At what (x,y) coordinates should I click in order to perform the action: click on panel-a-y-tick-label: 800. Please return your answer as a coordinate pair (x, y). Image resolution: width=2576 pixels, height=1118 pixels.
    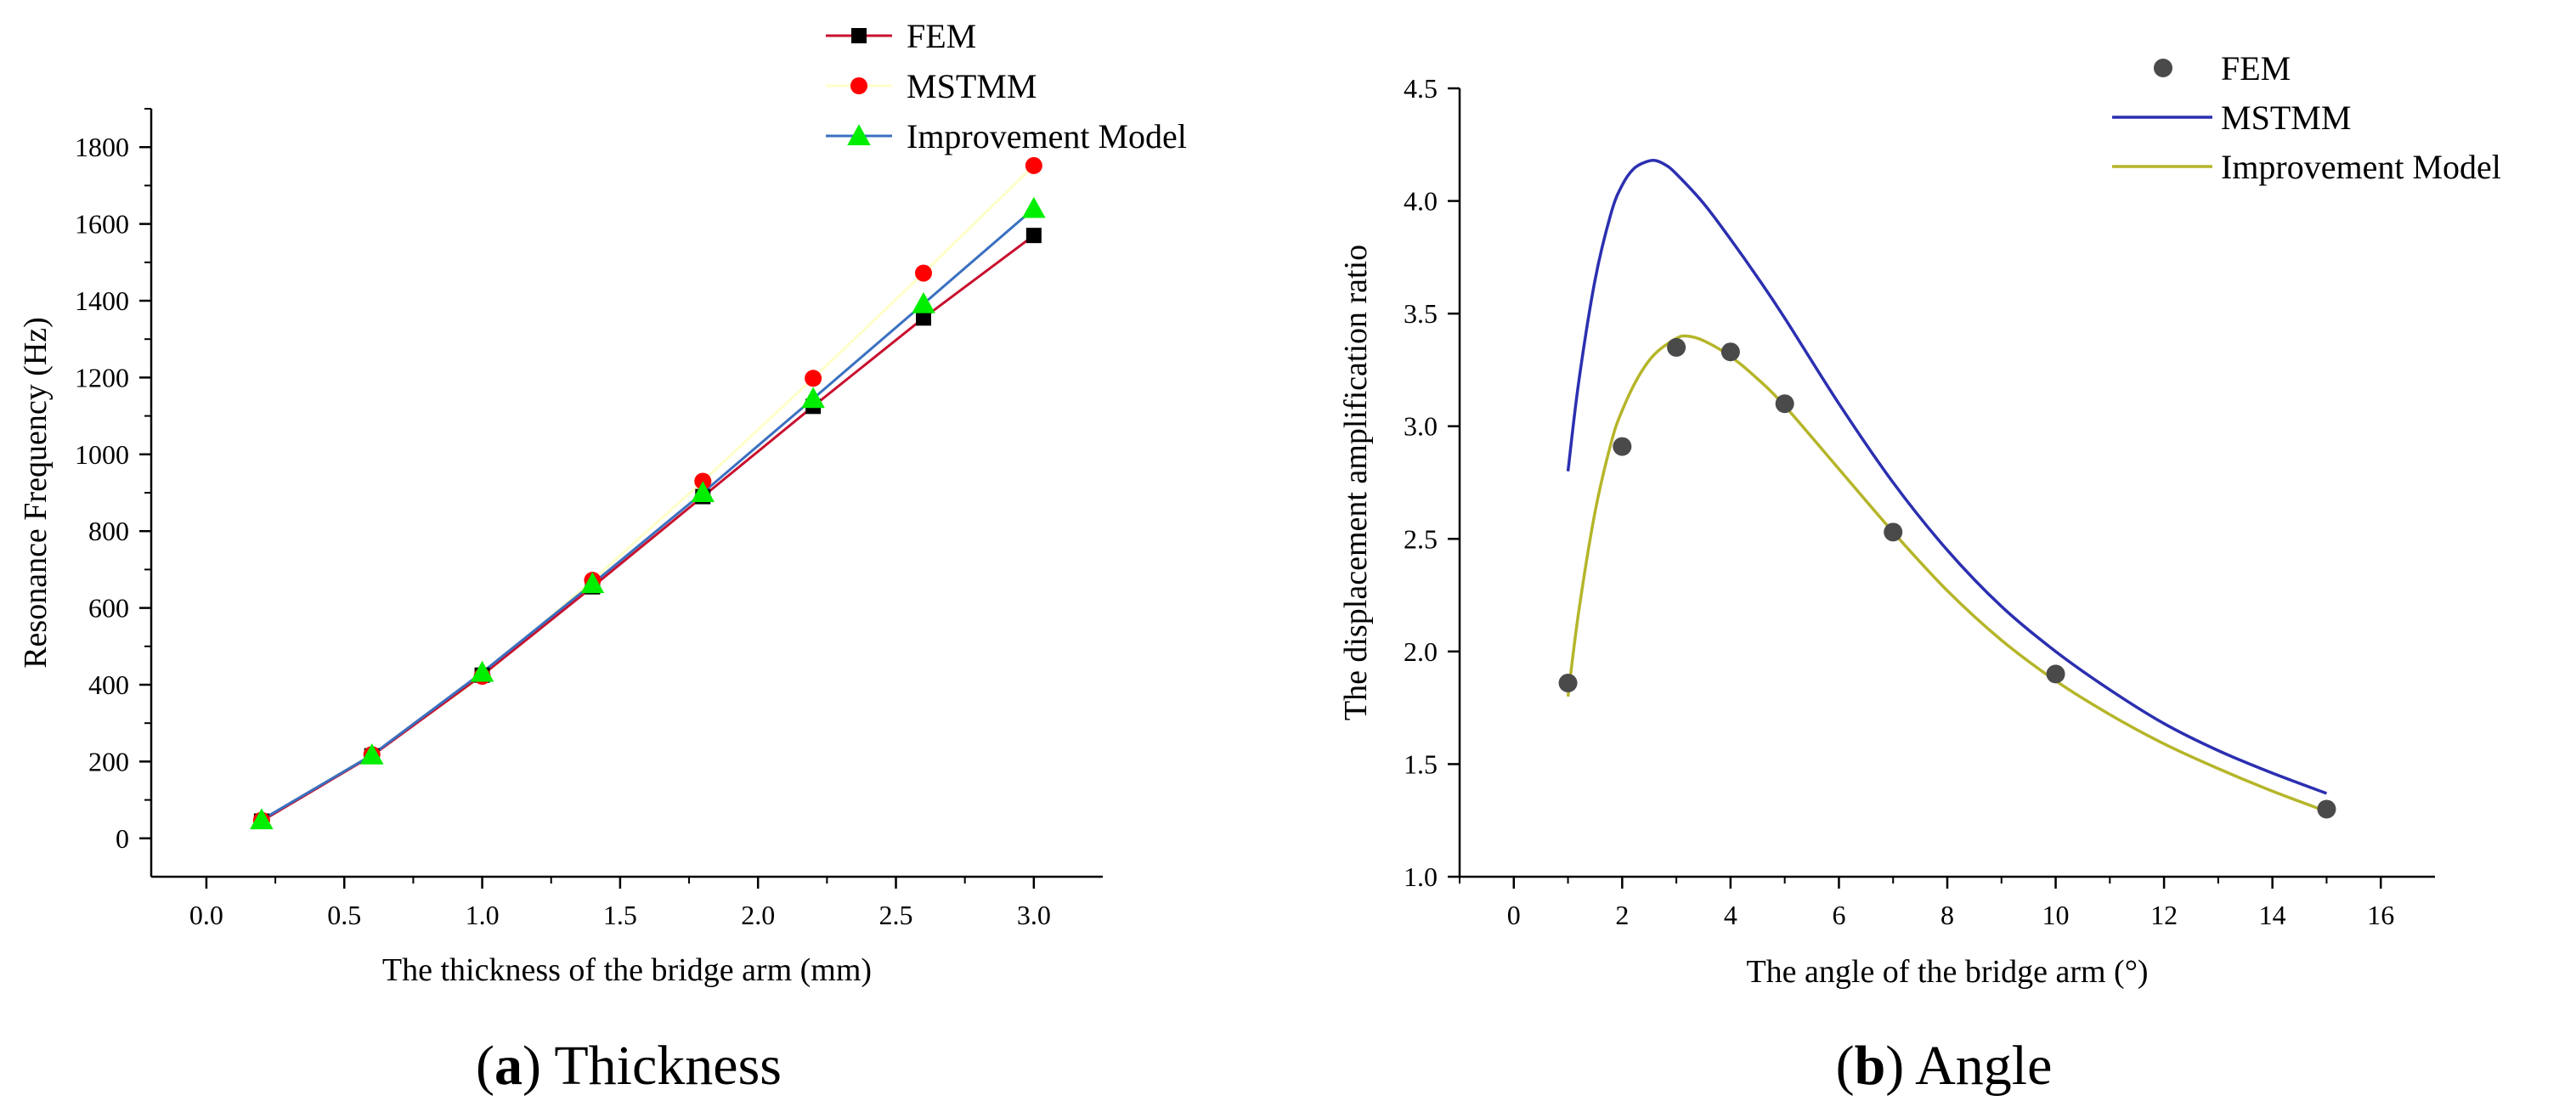
    Looking at the image, I should click on (108, 531).